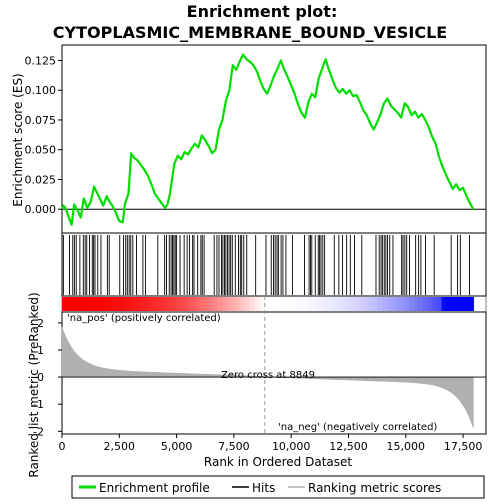 Image resolution: width=500 pixels, height=504 pixels. What do you see at coordinates (234, 446) in the screenshot?
I see `x-tick-label: 7,500` at bounding box center [234, 446].